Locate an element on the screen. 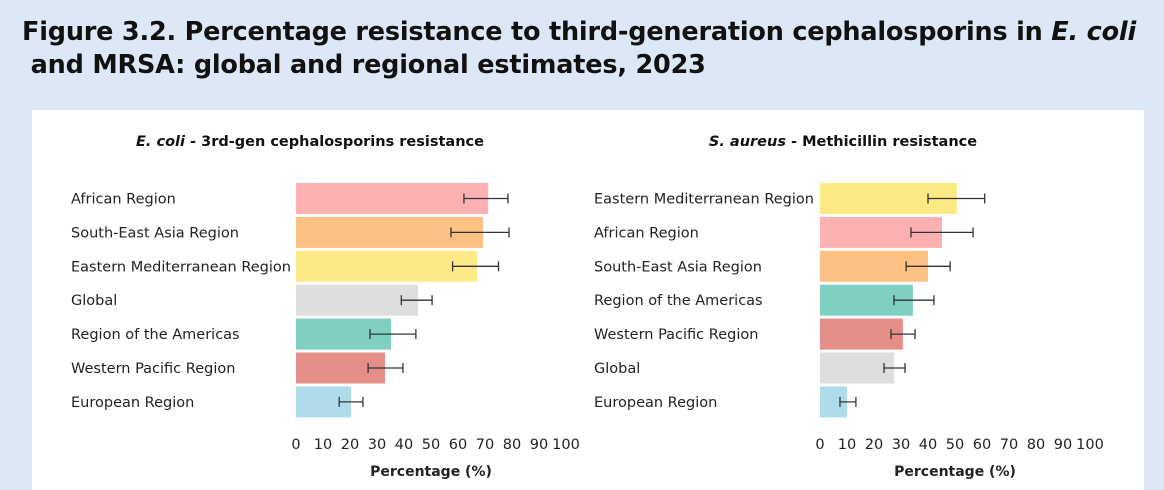 This screenshot has height=490, width=1164. title-italic: E. coli is located at coordinates (1093, 32).